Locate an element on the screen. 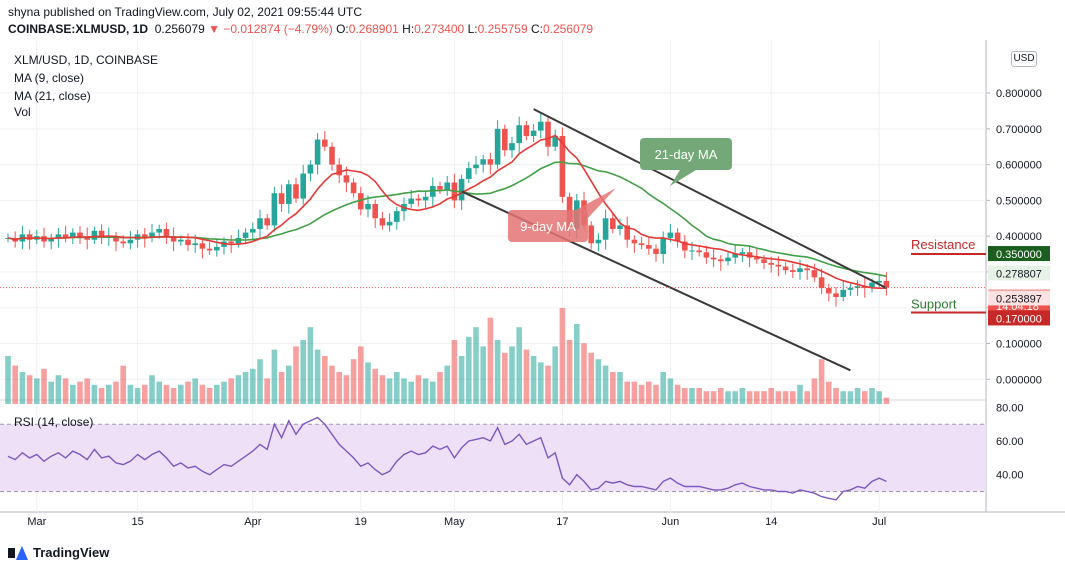  time-tick-label: Mar is located at coordinates (36, 522).